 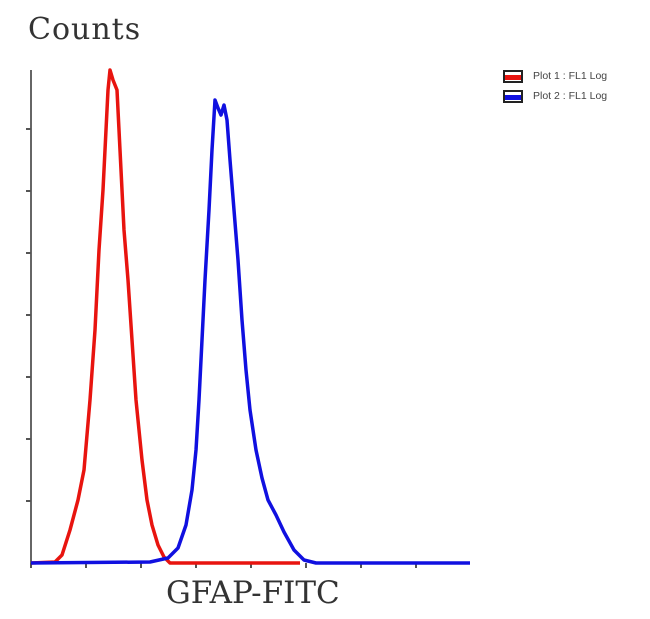 I want to click on legend: Plot 1 : FL1 Log Plot 2 : FL1 Log, so click(x=555, y=86).